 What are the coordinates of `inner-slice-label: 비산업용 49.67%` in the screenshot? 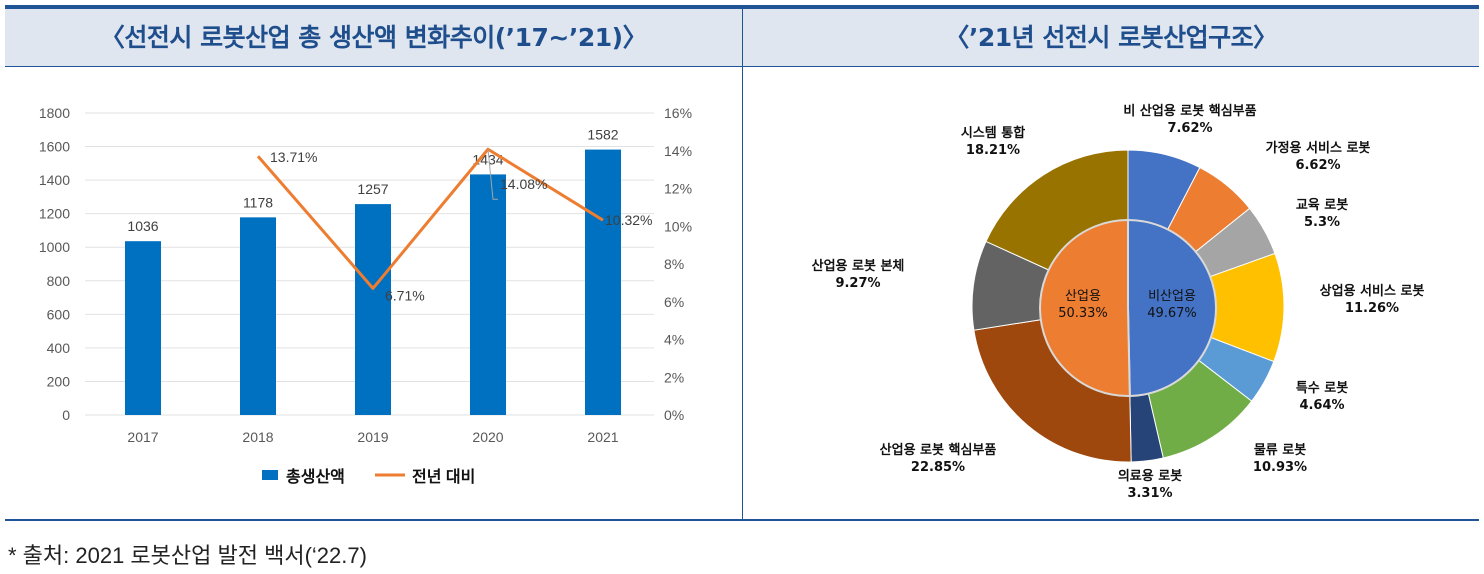 It's located at (1172, 305).